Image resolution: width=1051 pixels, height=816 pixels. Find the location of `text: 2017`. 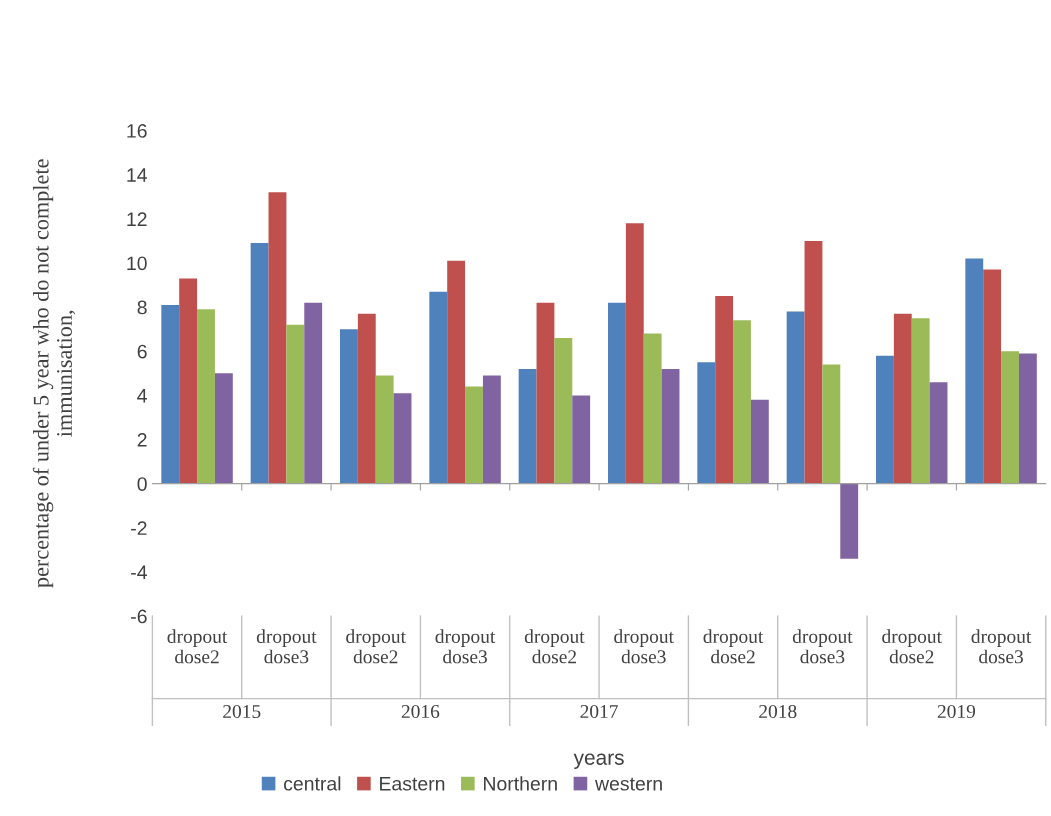

text: 2017 is located at coordinates (599, 711).